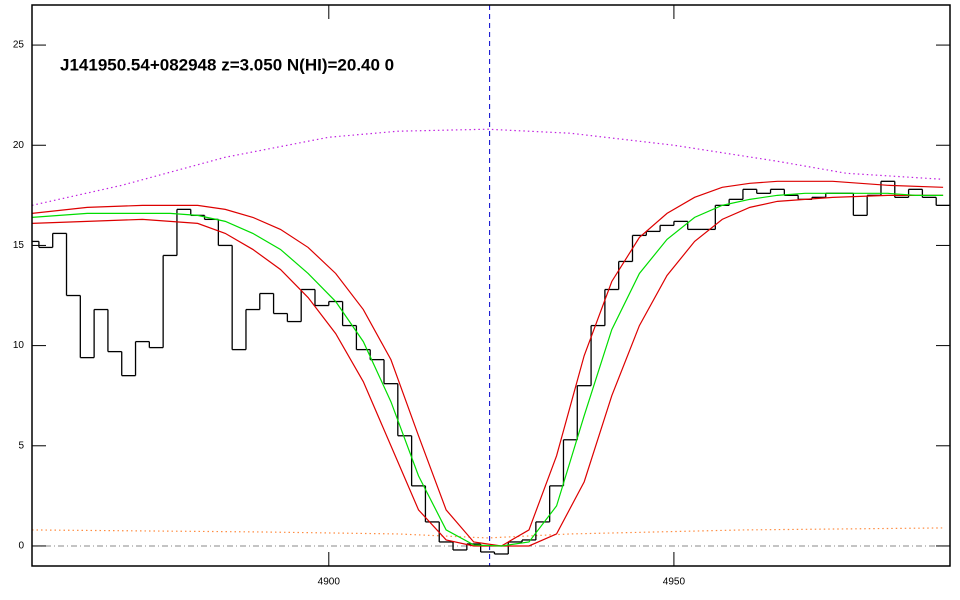 The width and height of the screenshot is (960, 600). What do you see at coordinates (19, 245) in the screenshot?
I see `y-tick-label: 15` at bounding box center [19, 245].